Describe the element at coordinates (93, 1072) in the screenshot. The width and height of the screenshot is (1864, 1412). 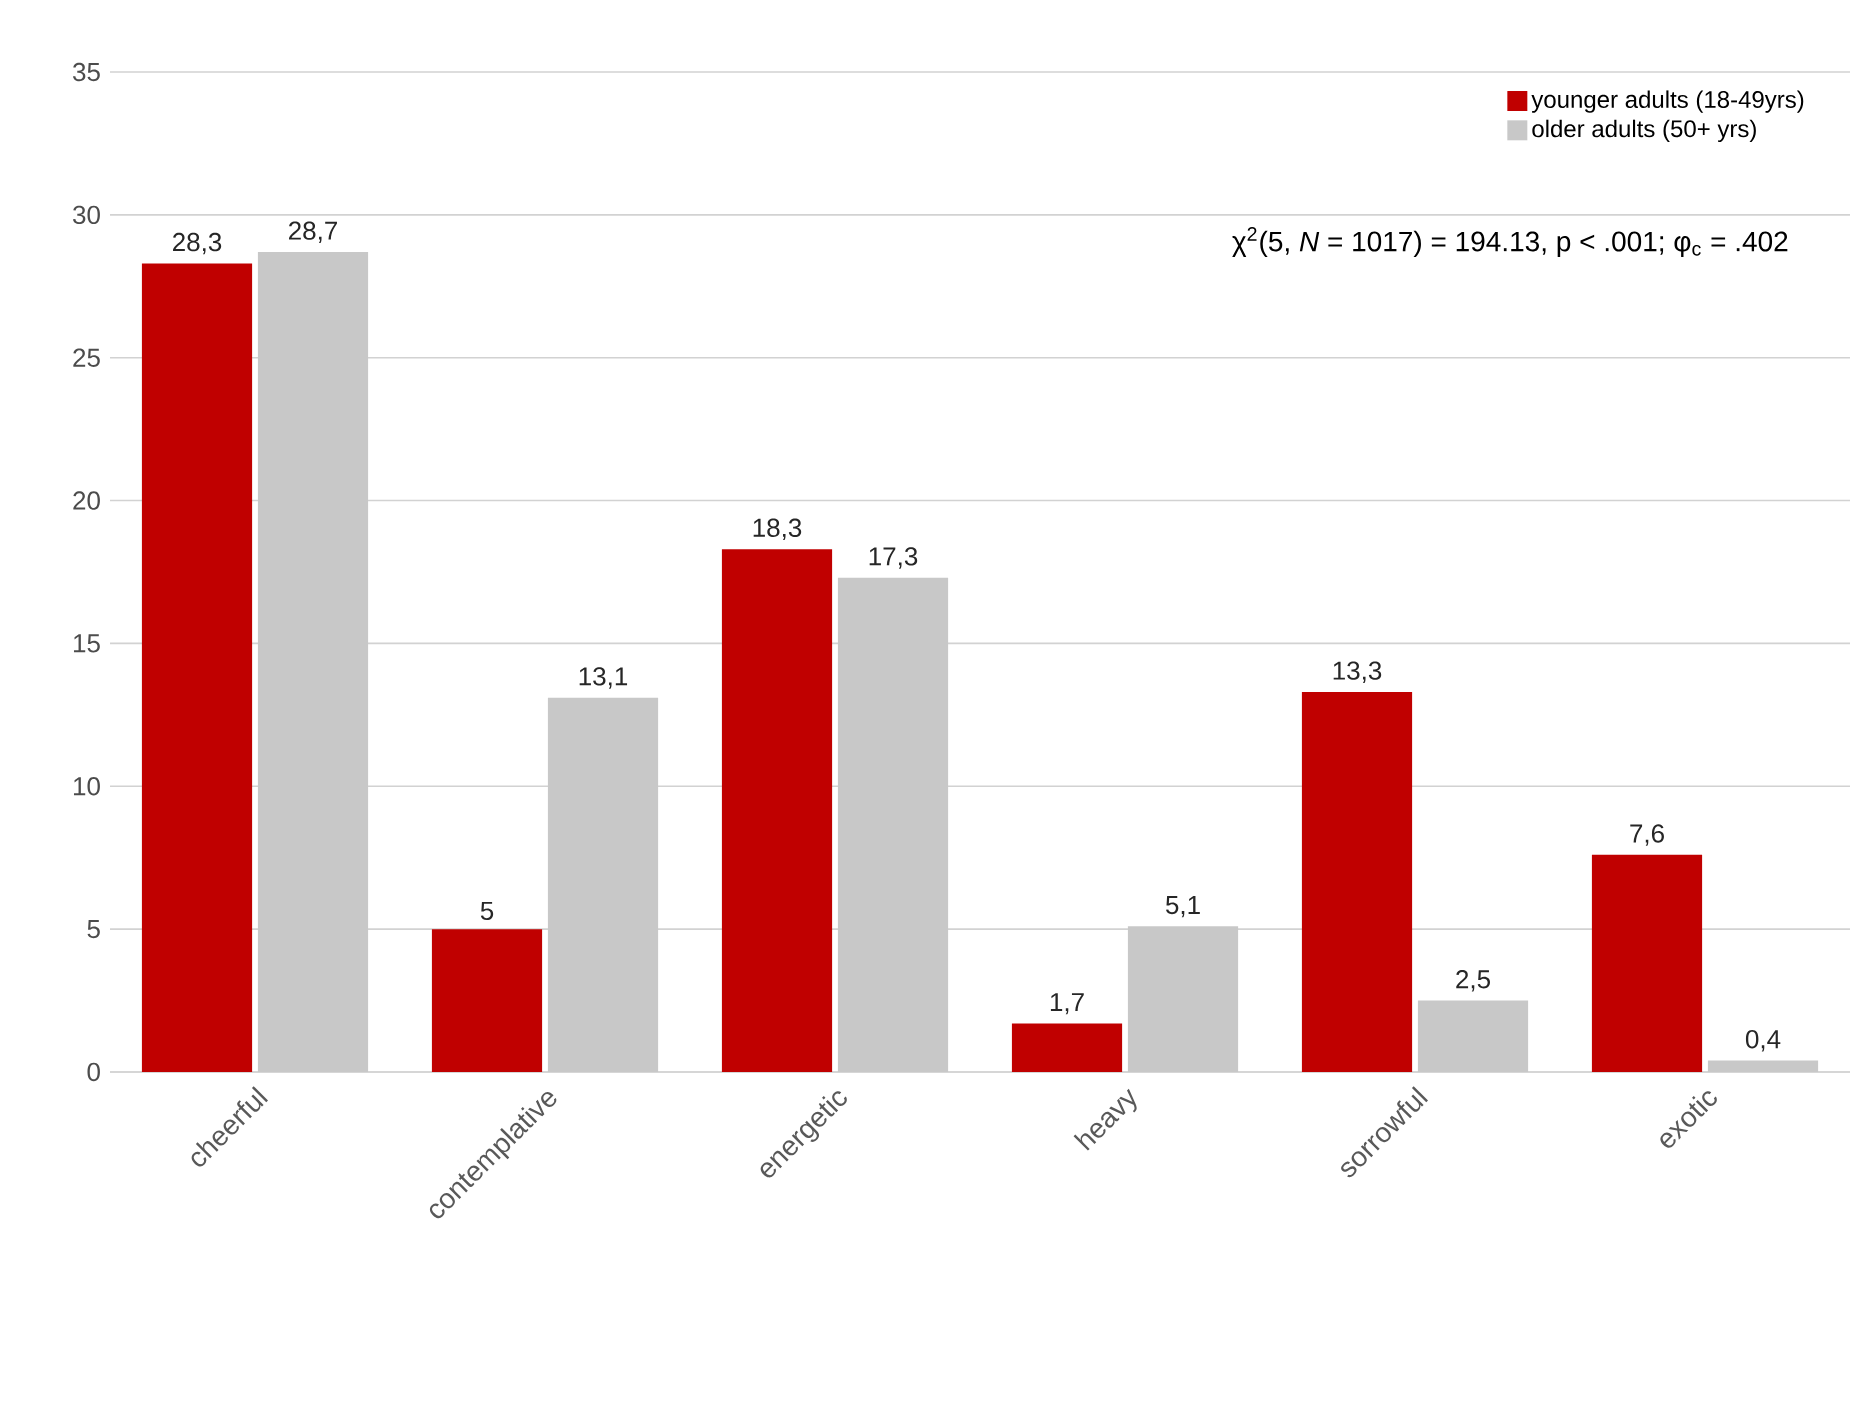
I see `y-tick-label: 0` at that location.